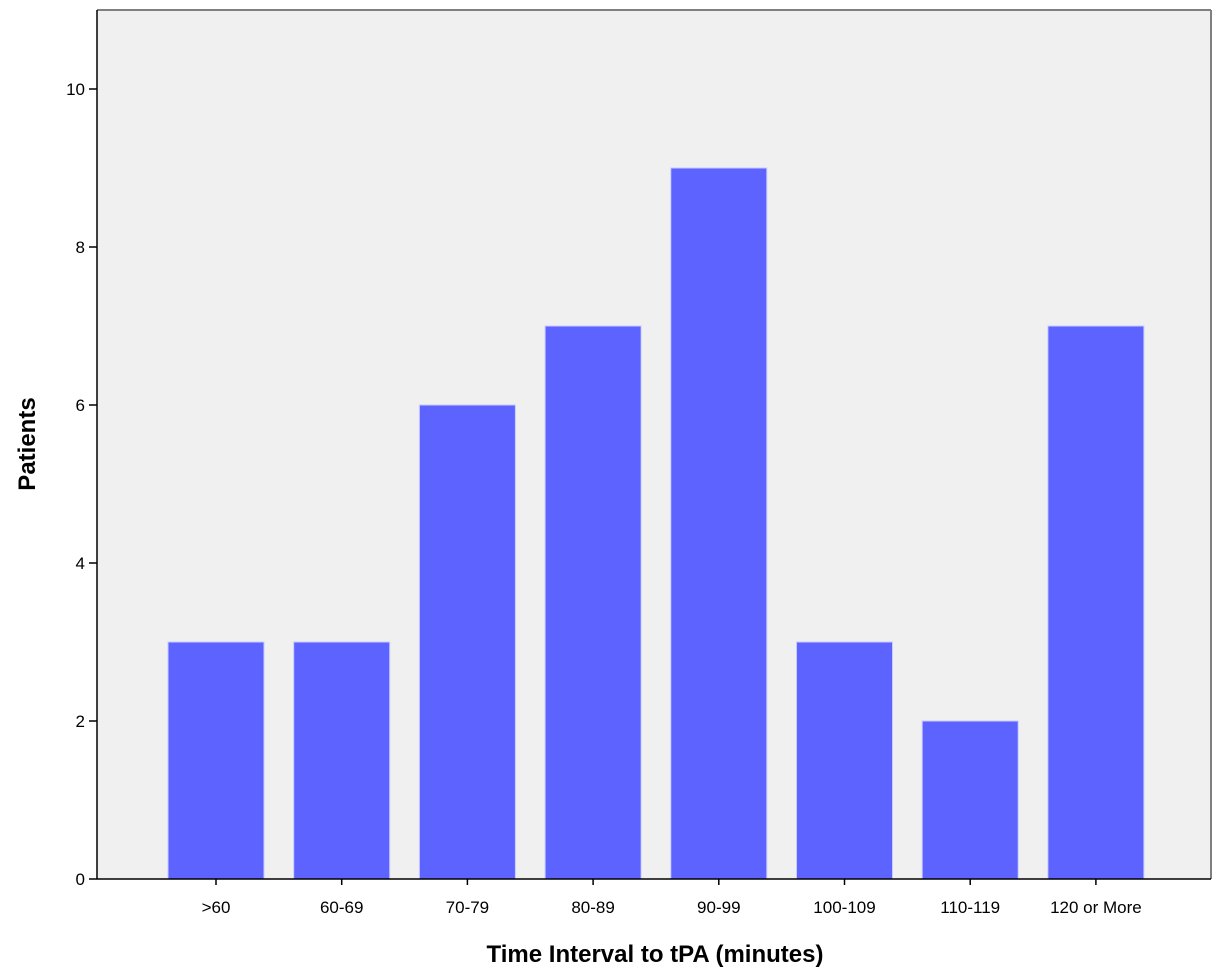  I want to click on x-axis-title: Time Interval to tPA (minutes), so click(655, 954).